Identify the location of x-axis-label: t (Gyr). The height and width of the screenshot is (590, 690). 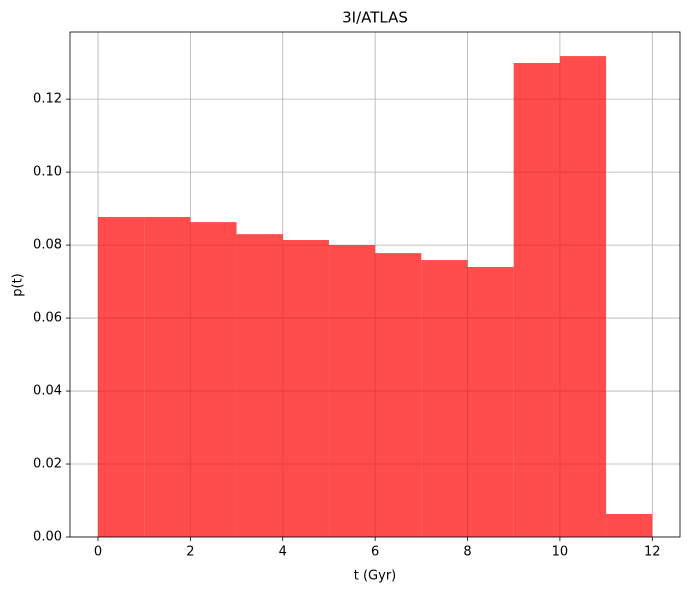
(375, 576).